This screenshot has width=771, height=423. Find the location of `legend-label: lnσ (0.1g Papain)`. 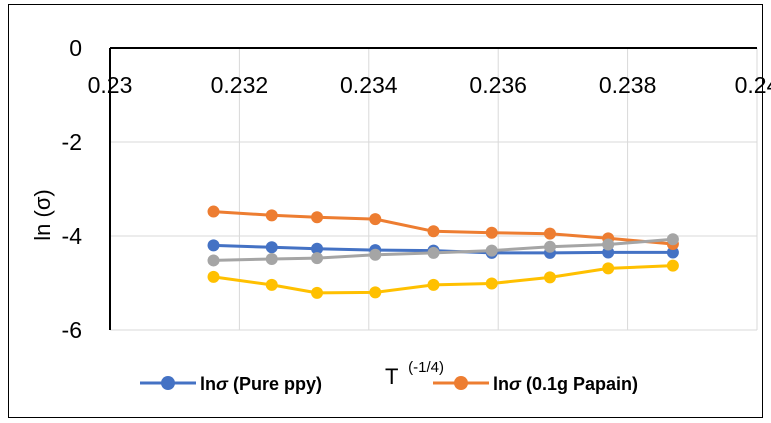

legend-label: lnσ (0.1g Papain) is located at coordinates (565, 384).